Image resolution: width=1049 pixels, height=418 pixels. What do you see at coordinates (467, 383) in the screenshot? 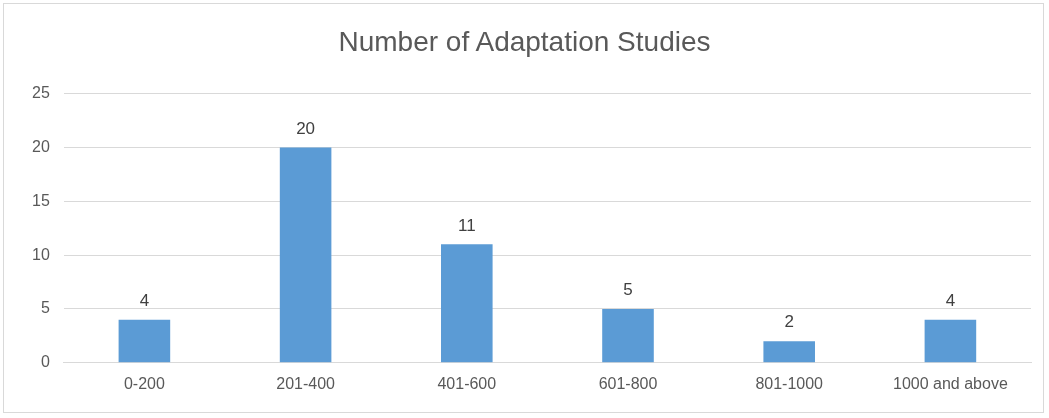
I see `x-tick-label: 401-600` at bounding box center [467, 383].